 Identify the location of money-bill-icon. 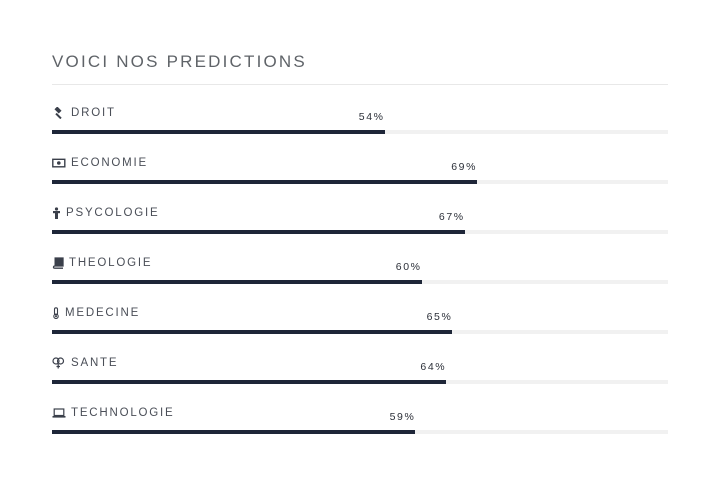
(59, 163).